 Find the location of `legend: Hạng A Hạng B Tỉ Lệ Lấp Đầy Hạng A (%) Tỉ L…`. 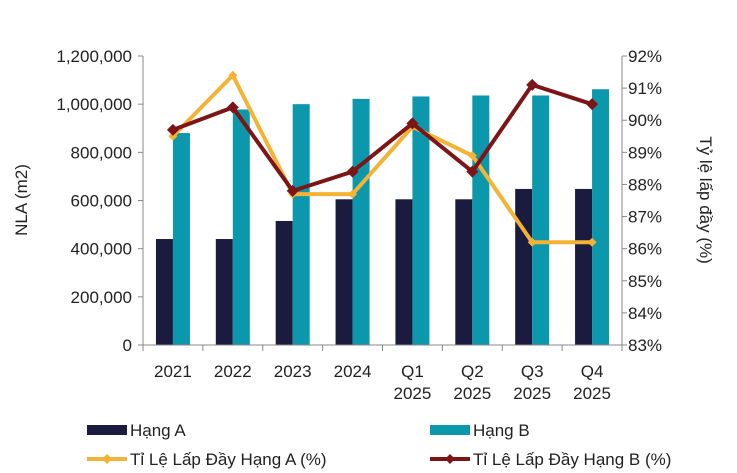

legend: Hạng A Hạng B Tỉ Lệ Lấp Đầy Hạng A (%) Tỉ L… is located at coordinates (379, 445).